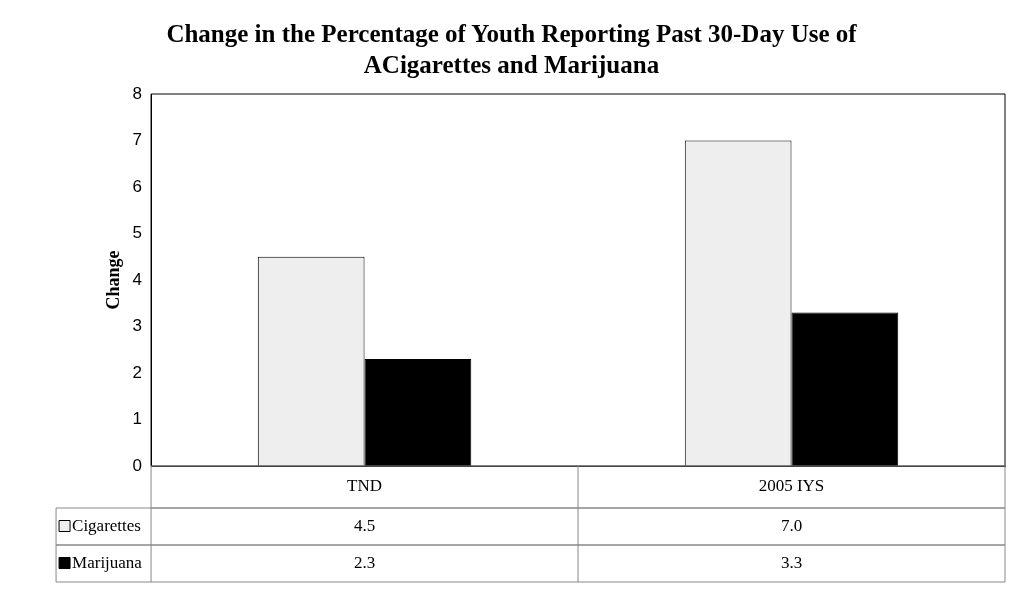  I want to click on x-tick-label: 2005 IYS, so click(791, 486).